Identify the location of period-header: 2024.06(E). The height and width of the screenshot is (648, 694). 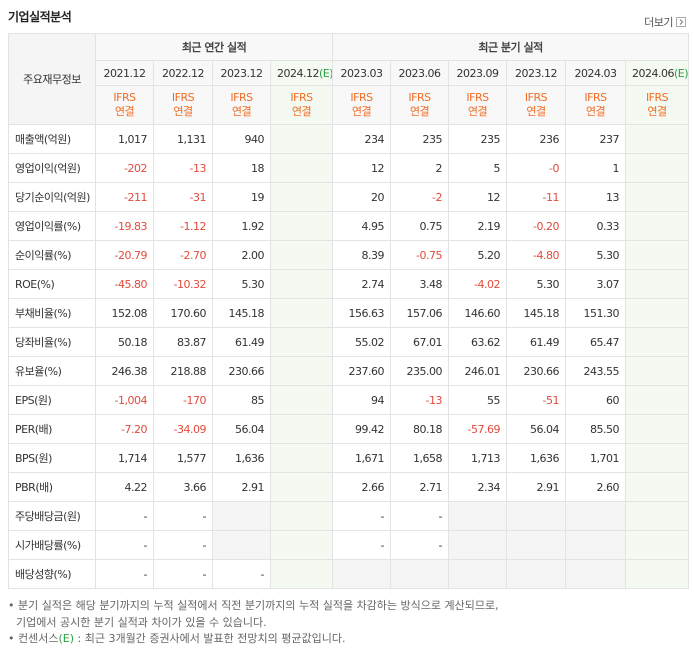
(657, 73).